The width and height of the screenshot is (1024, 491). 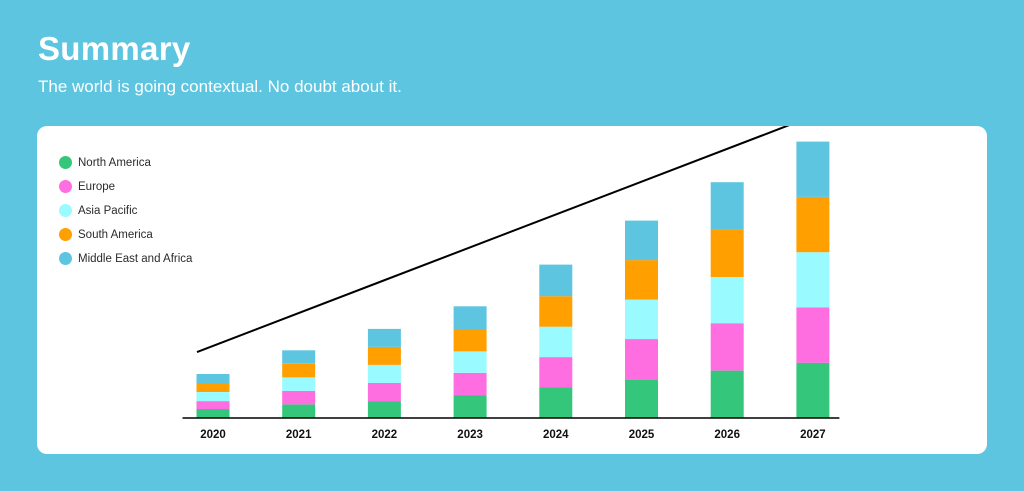 I want to click on bar-segment-2023-europe, so click(x=470, y=384).